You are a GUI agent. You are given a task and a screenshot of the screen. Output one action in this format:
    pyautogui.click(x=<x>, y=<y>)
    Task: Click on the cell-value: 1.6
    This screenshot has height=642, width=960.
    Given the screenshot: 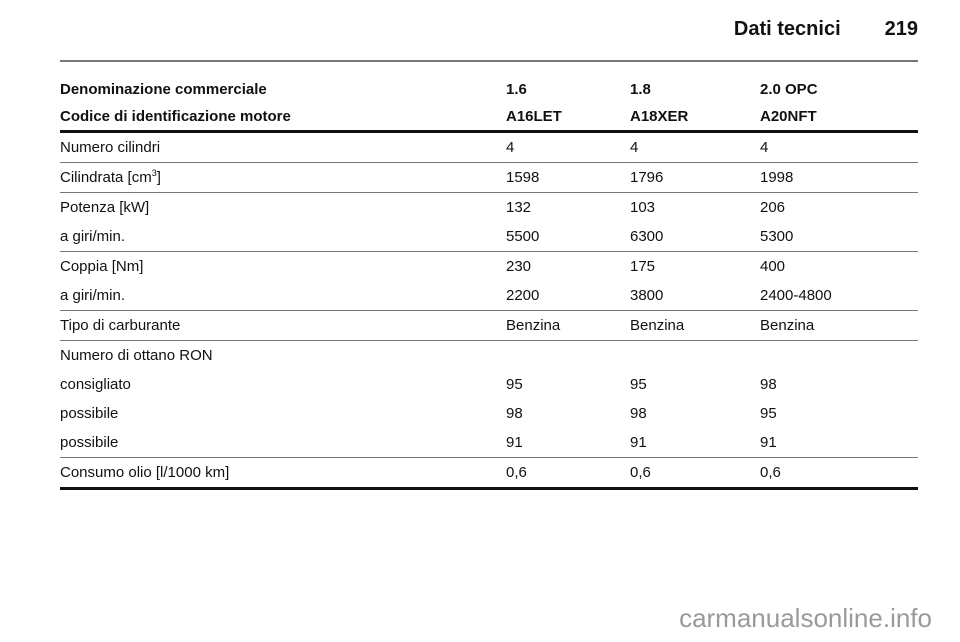 What is the action you would take?
    pyautogui.click(x=516, y=89)
    